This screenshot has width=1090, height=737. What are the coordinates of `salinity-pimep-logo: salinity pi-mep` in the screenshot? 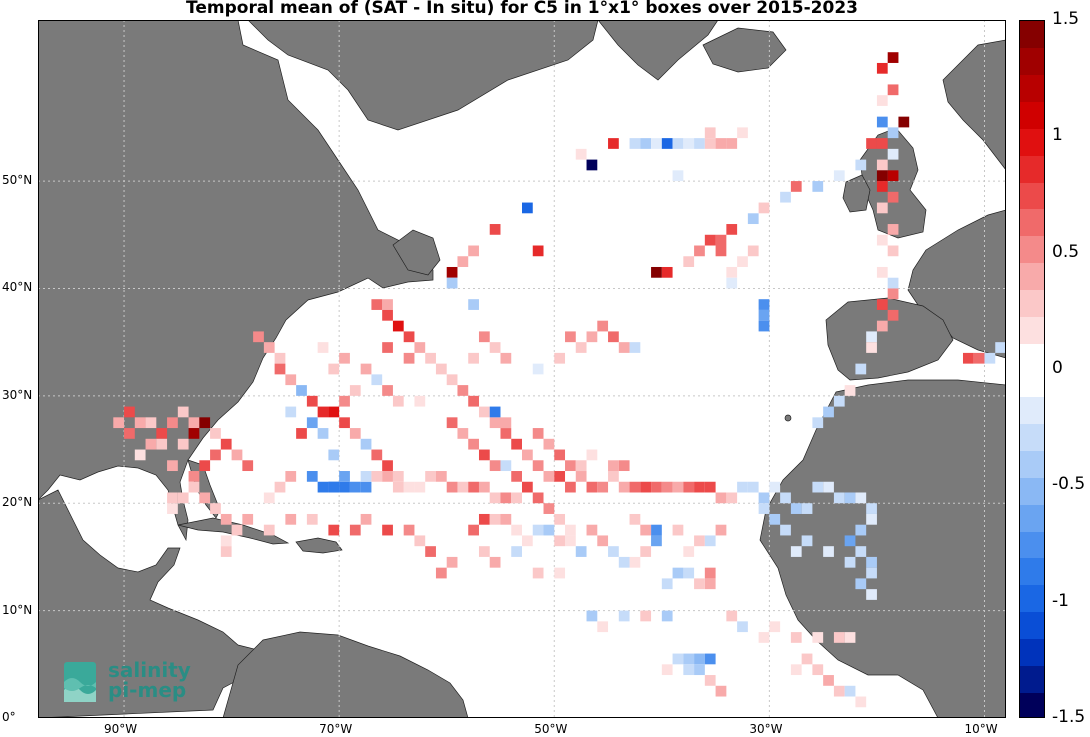 It's located at (135, 682).